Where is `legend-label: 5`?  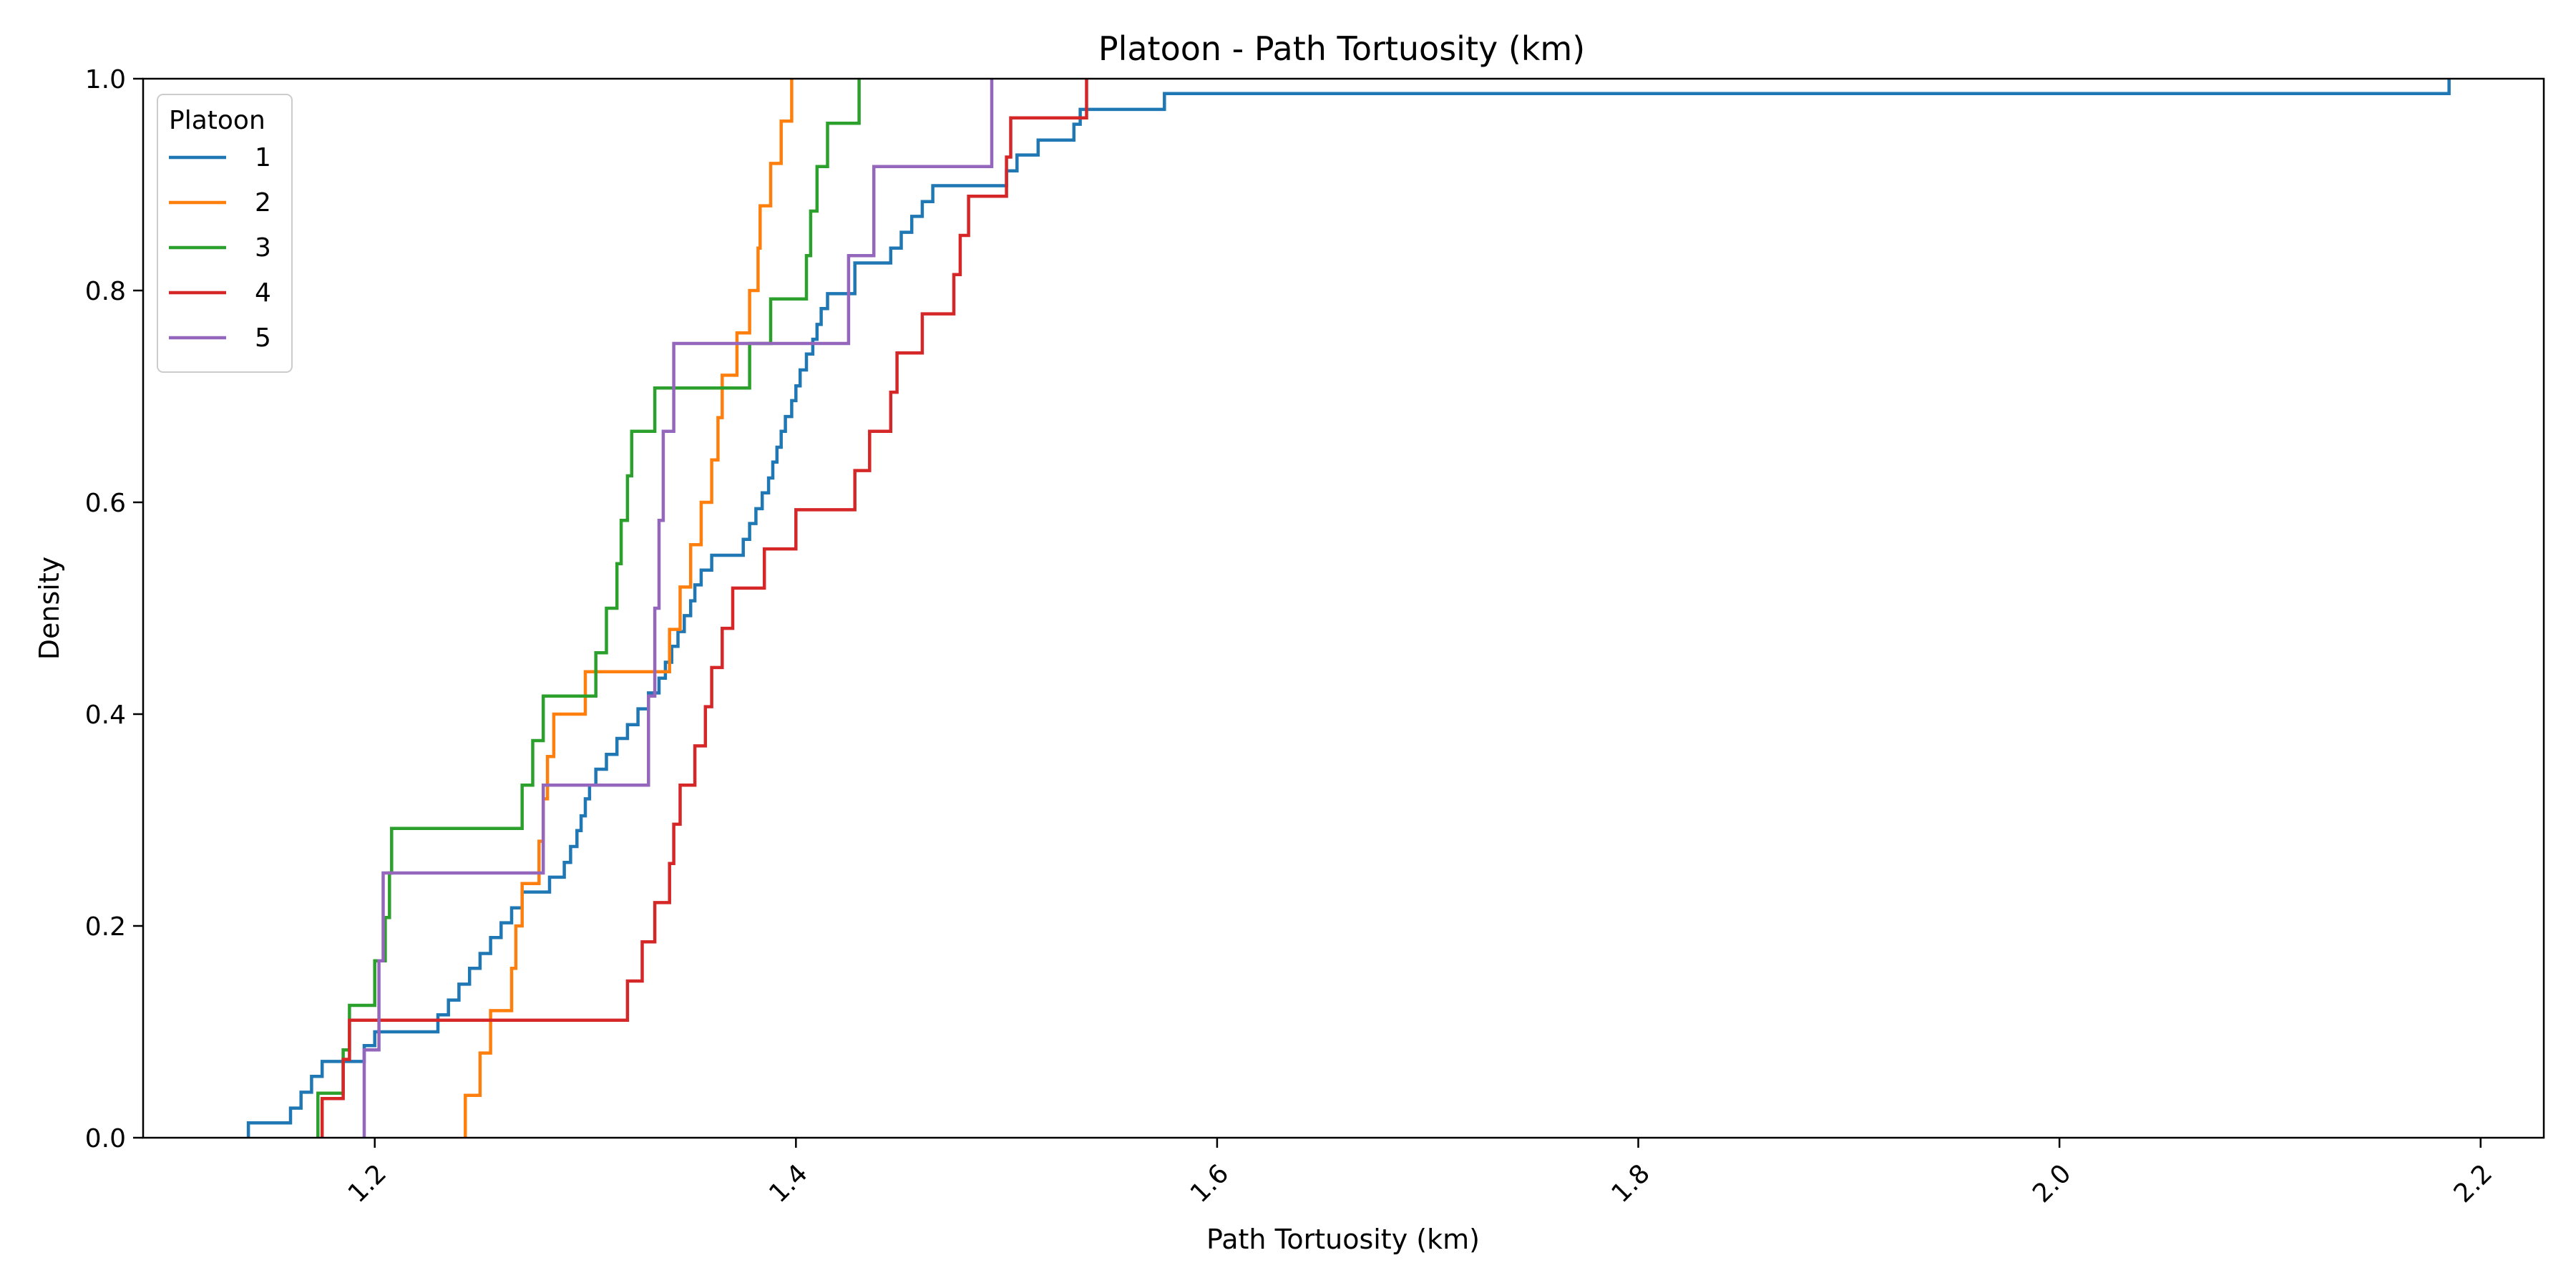 legend-label: 5 is located at coordinates (263, 338).